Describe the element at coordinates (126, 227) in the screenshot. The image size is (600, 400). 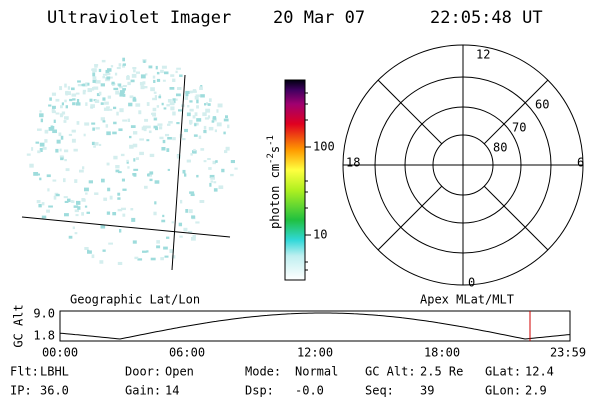
I see `parallel` at that location.